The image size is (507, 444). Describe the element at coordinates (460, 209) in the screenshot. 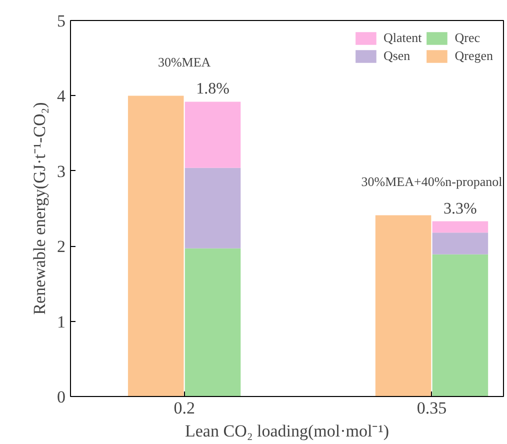

I see `annotation: 3.3%` at that location.